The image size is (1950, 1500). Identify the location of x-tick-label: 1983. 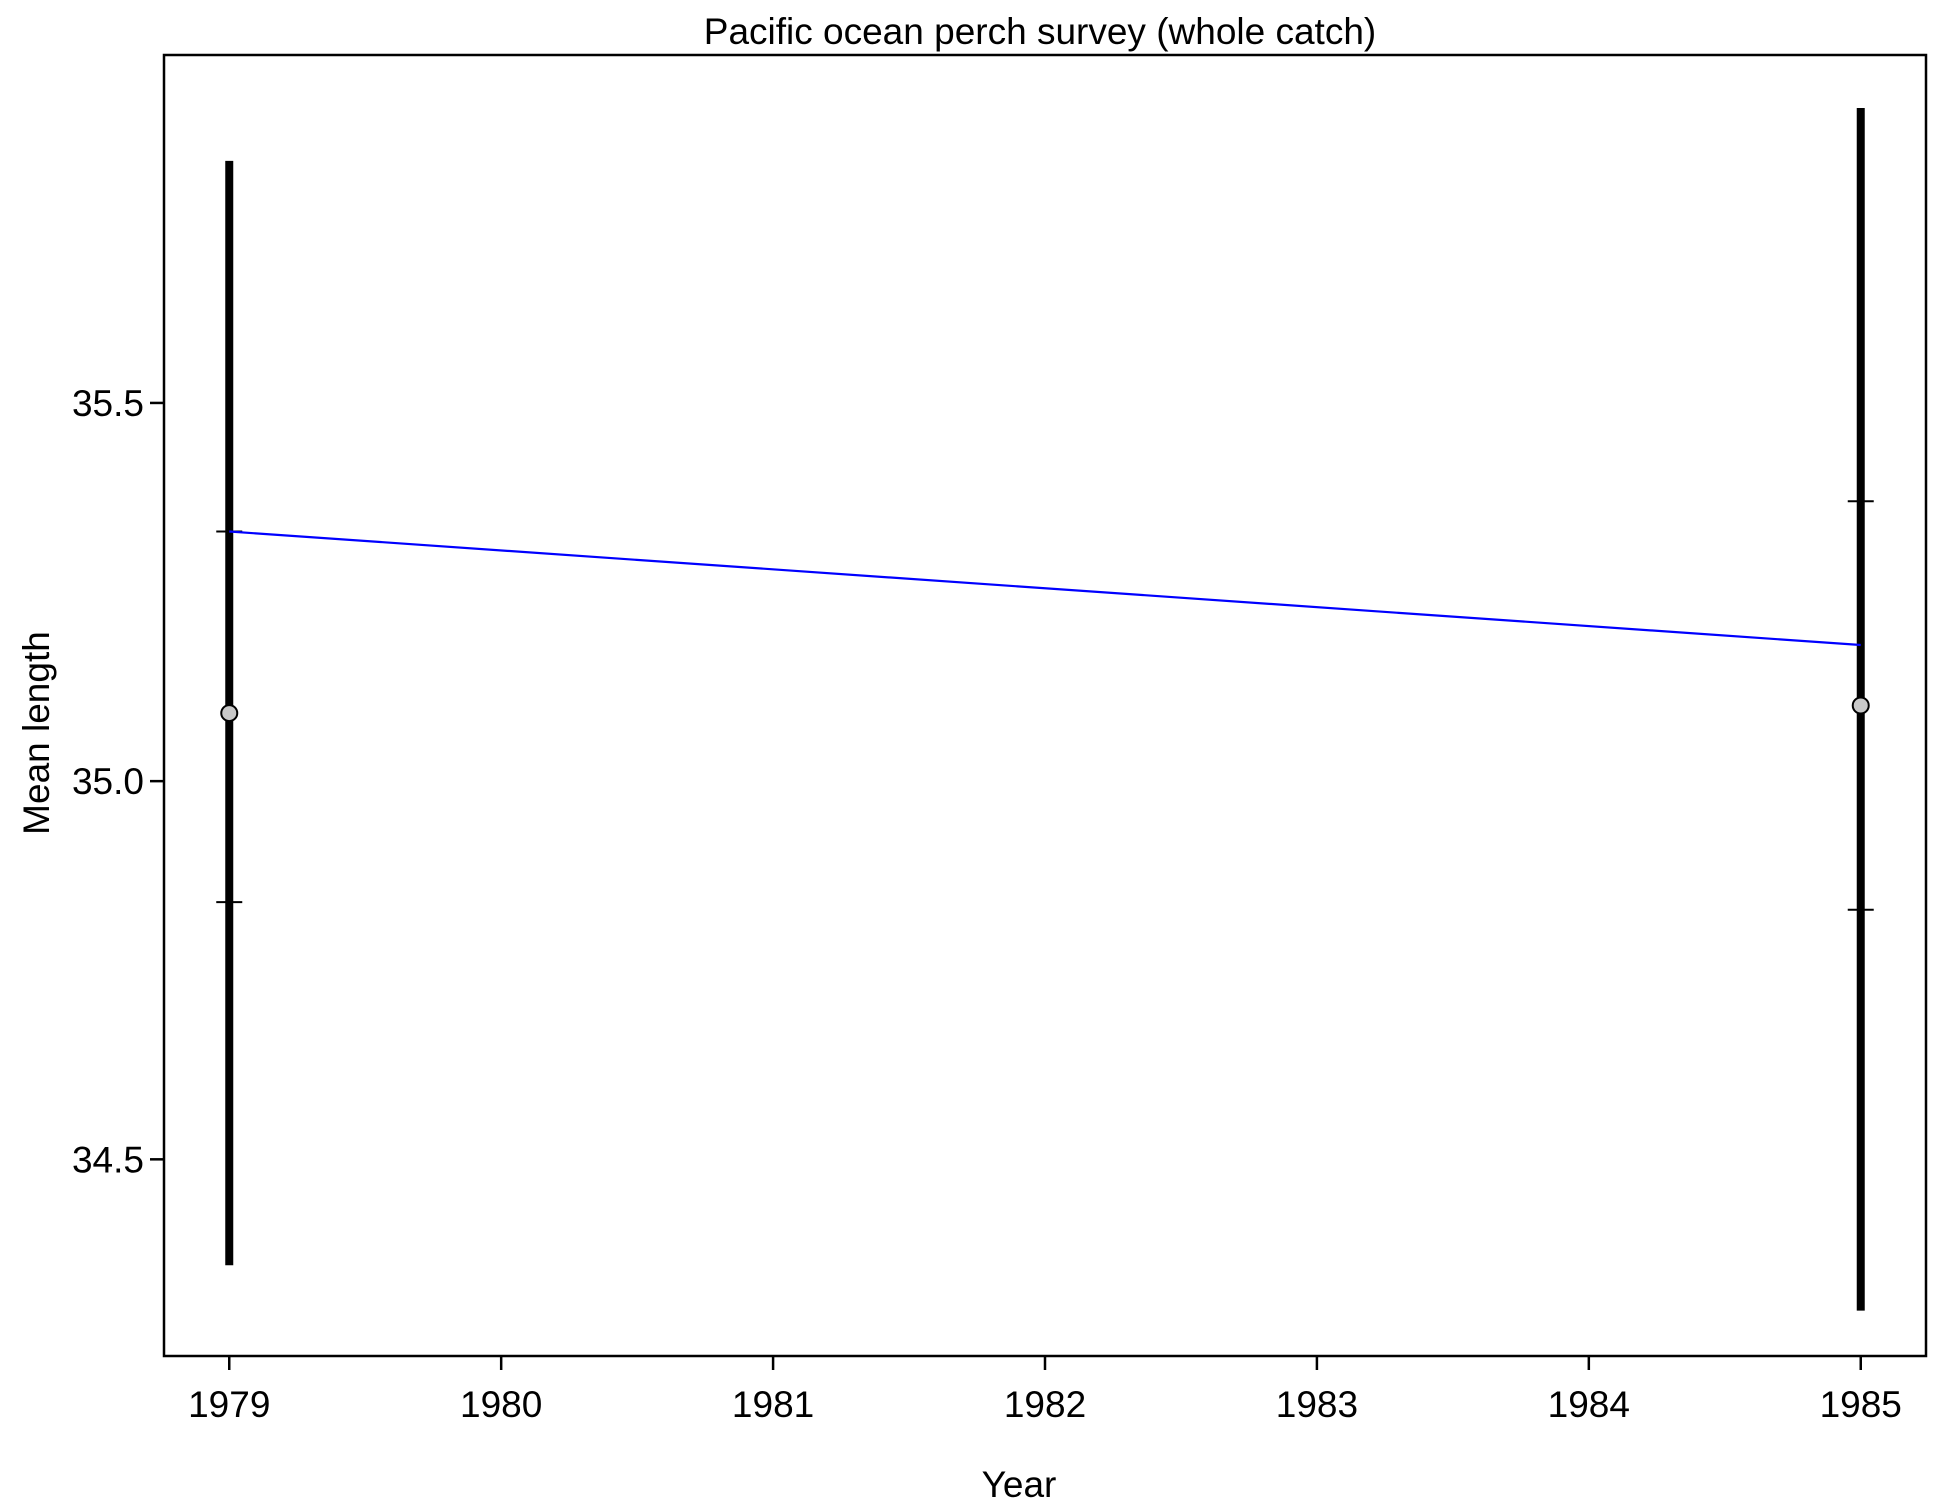
(1317, 1404).